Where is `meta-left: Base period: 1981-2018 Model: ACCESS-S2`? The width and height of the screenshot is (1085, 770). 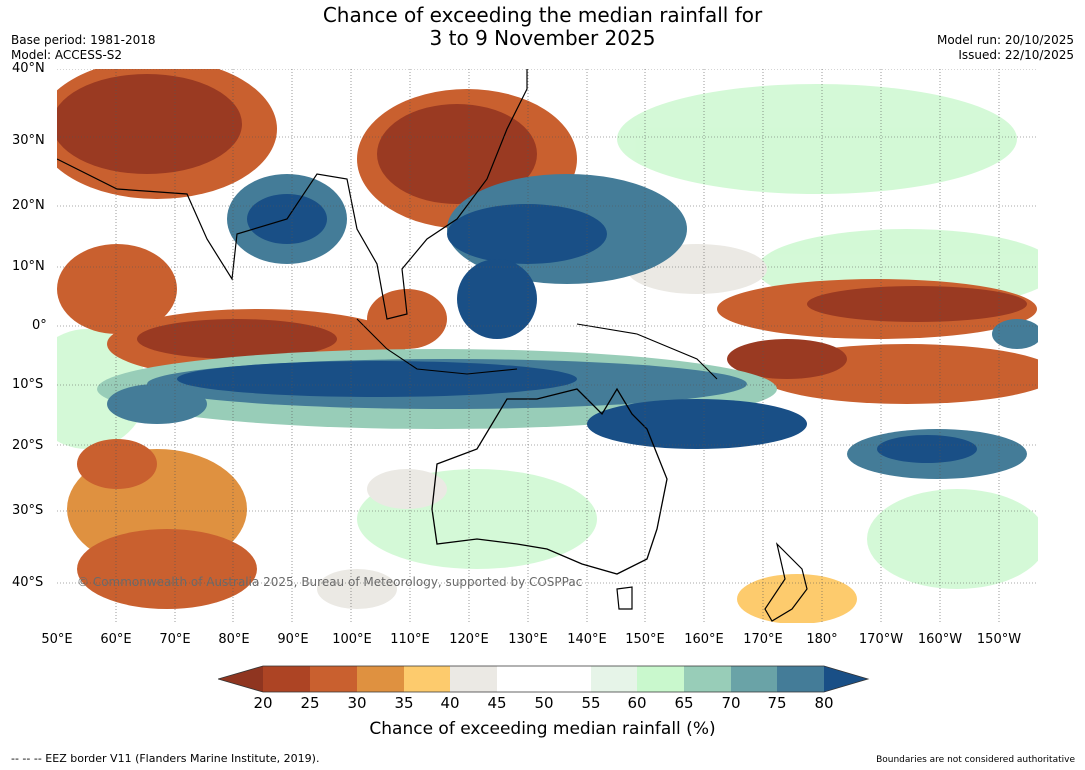
meta-left: Base period: 1981-2018 Model: ACCESS-S2 is located at coordinates (83, 48).